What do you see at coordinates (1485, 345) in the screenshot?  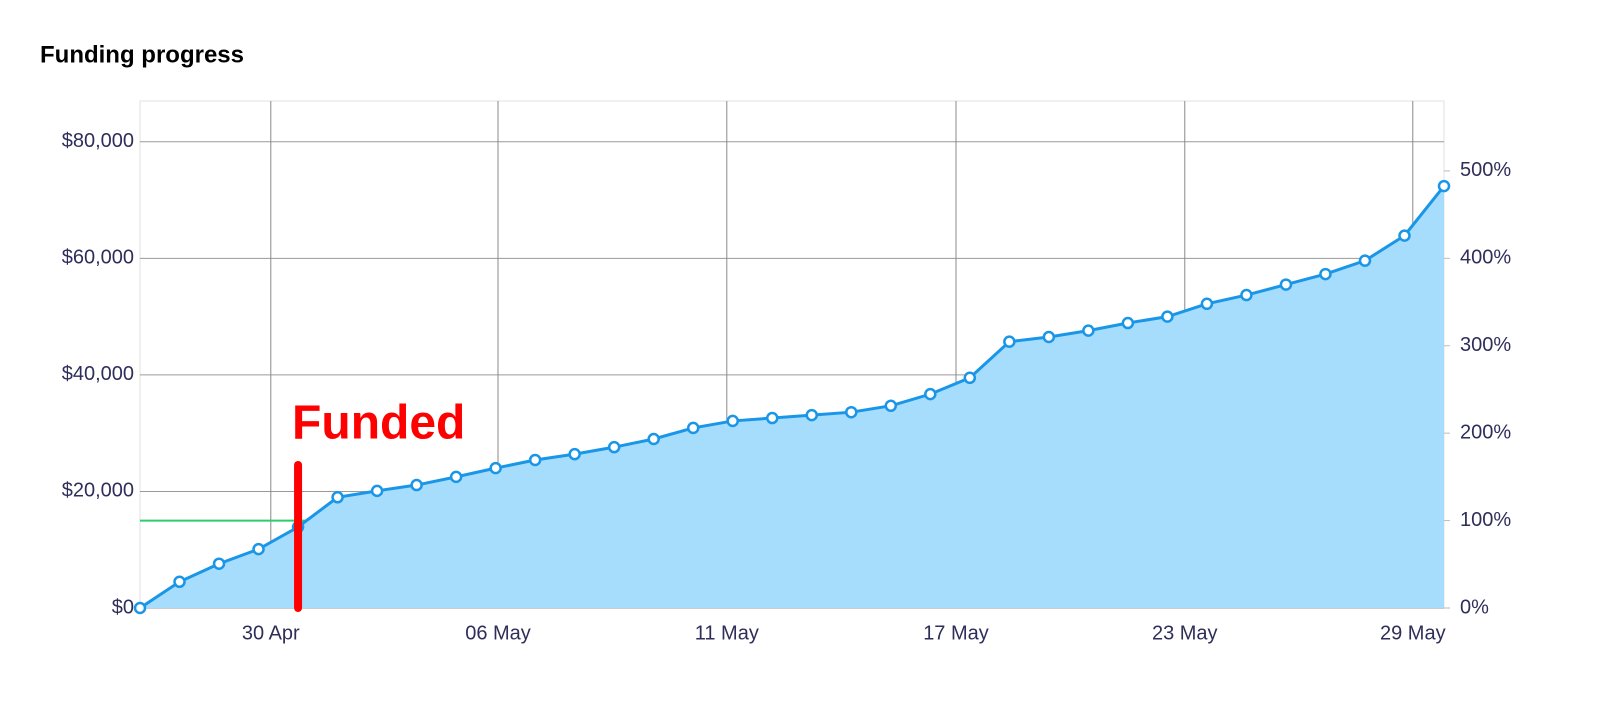 I see `y2-tick-label: 300%` at bounding box center [1485, 345].